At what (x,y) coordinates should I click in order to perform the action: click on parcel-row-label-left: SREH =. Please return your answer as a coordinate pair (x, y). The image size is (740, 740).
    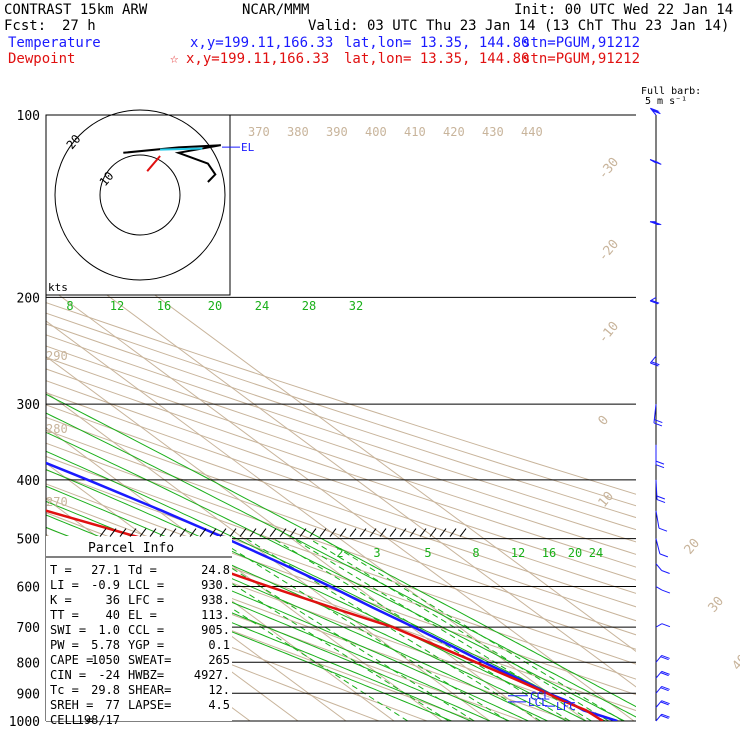
    Looking at the image, I should click on (71, 705).